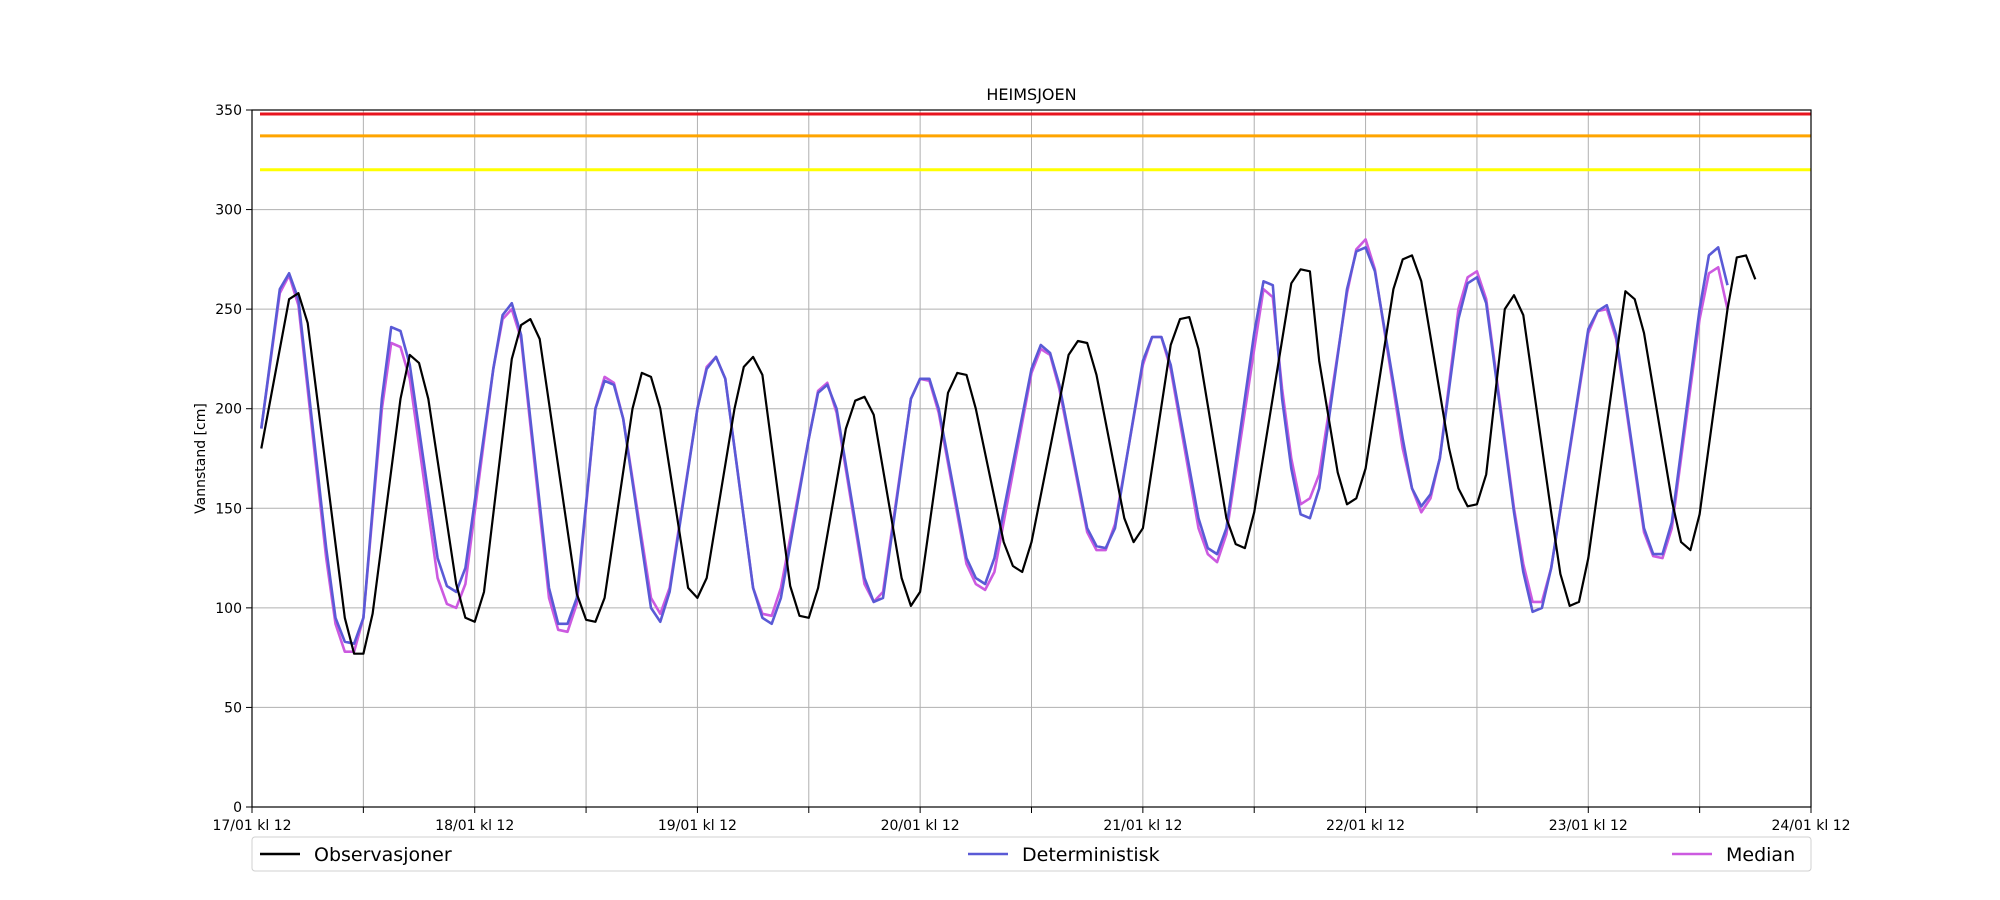  Describe the element at coordinates (201, 458) in the screenshot. I see `y-axis-label: Vannstand [cm]` at that location.